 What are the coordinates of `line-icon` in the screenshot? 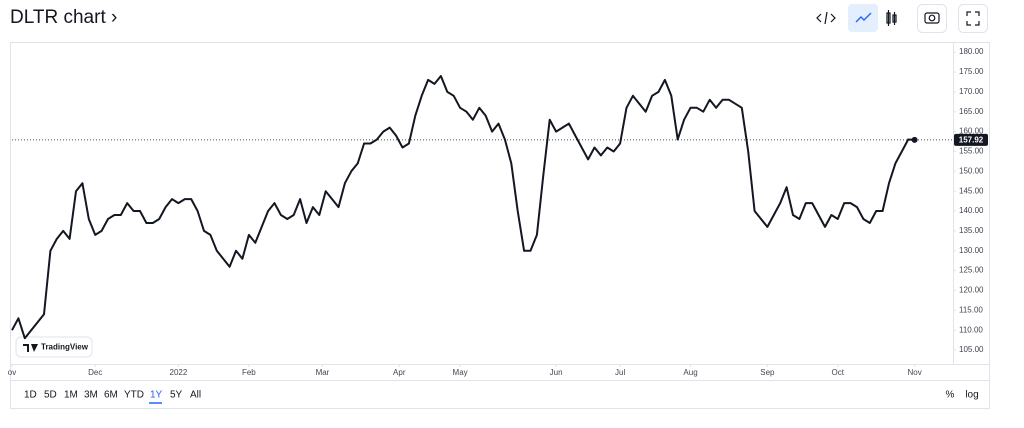 It's located at (863, 17).